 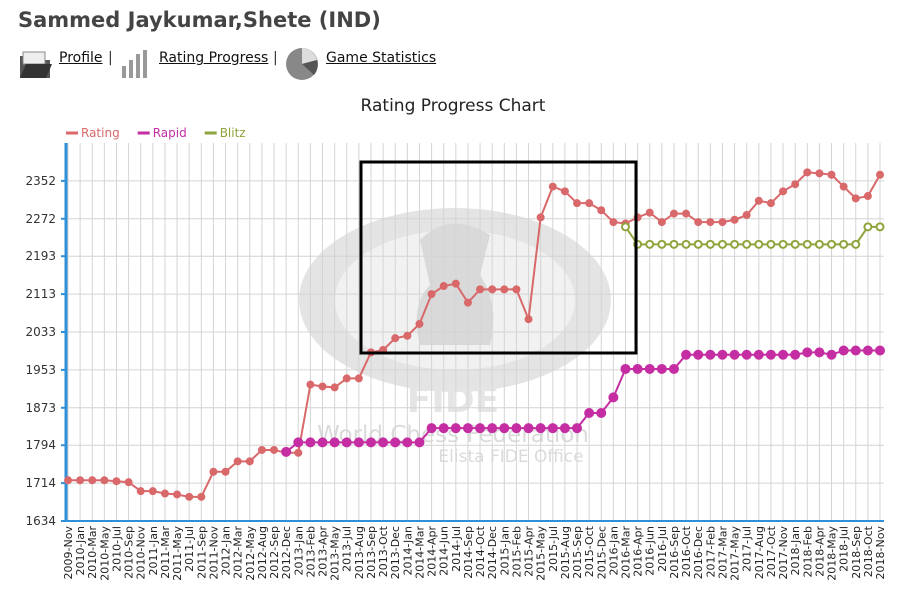 I want to click on x-tick-label: 2014-Jul, so click(x=456, y=549).